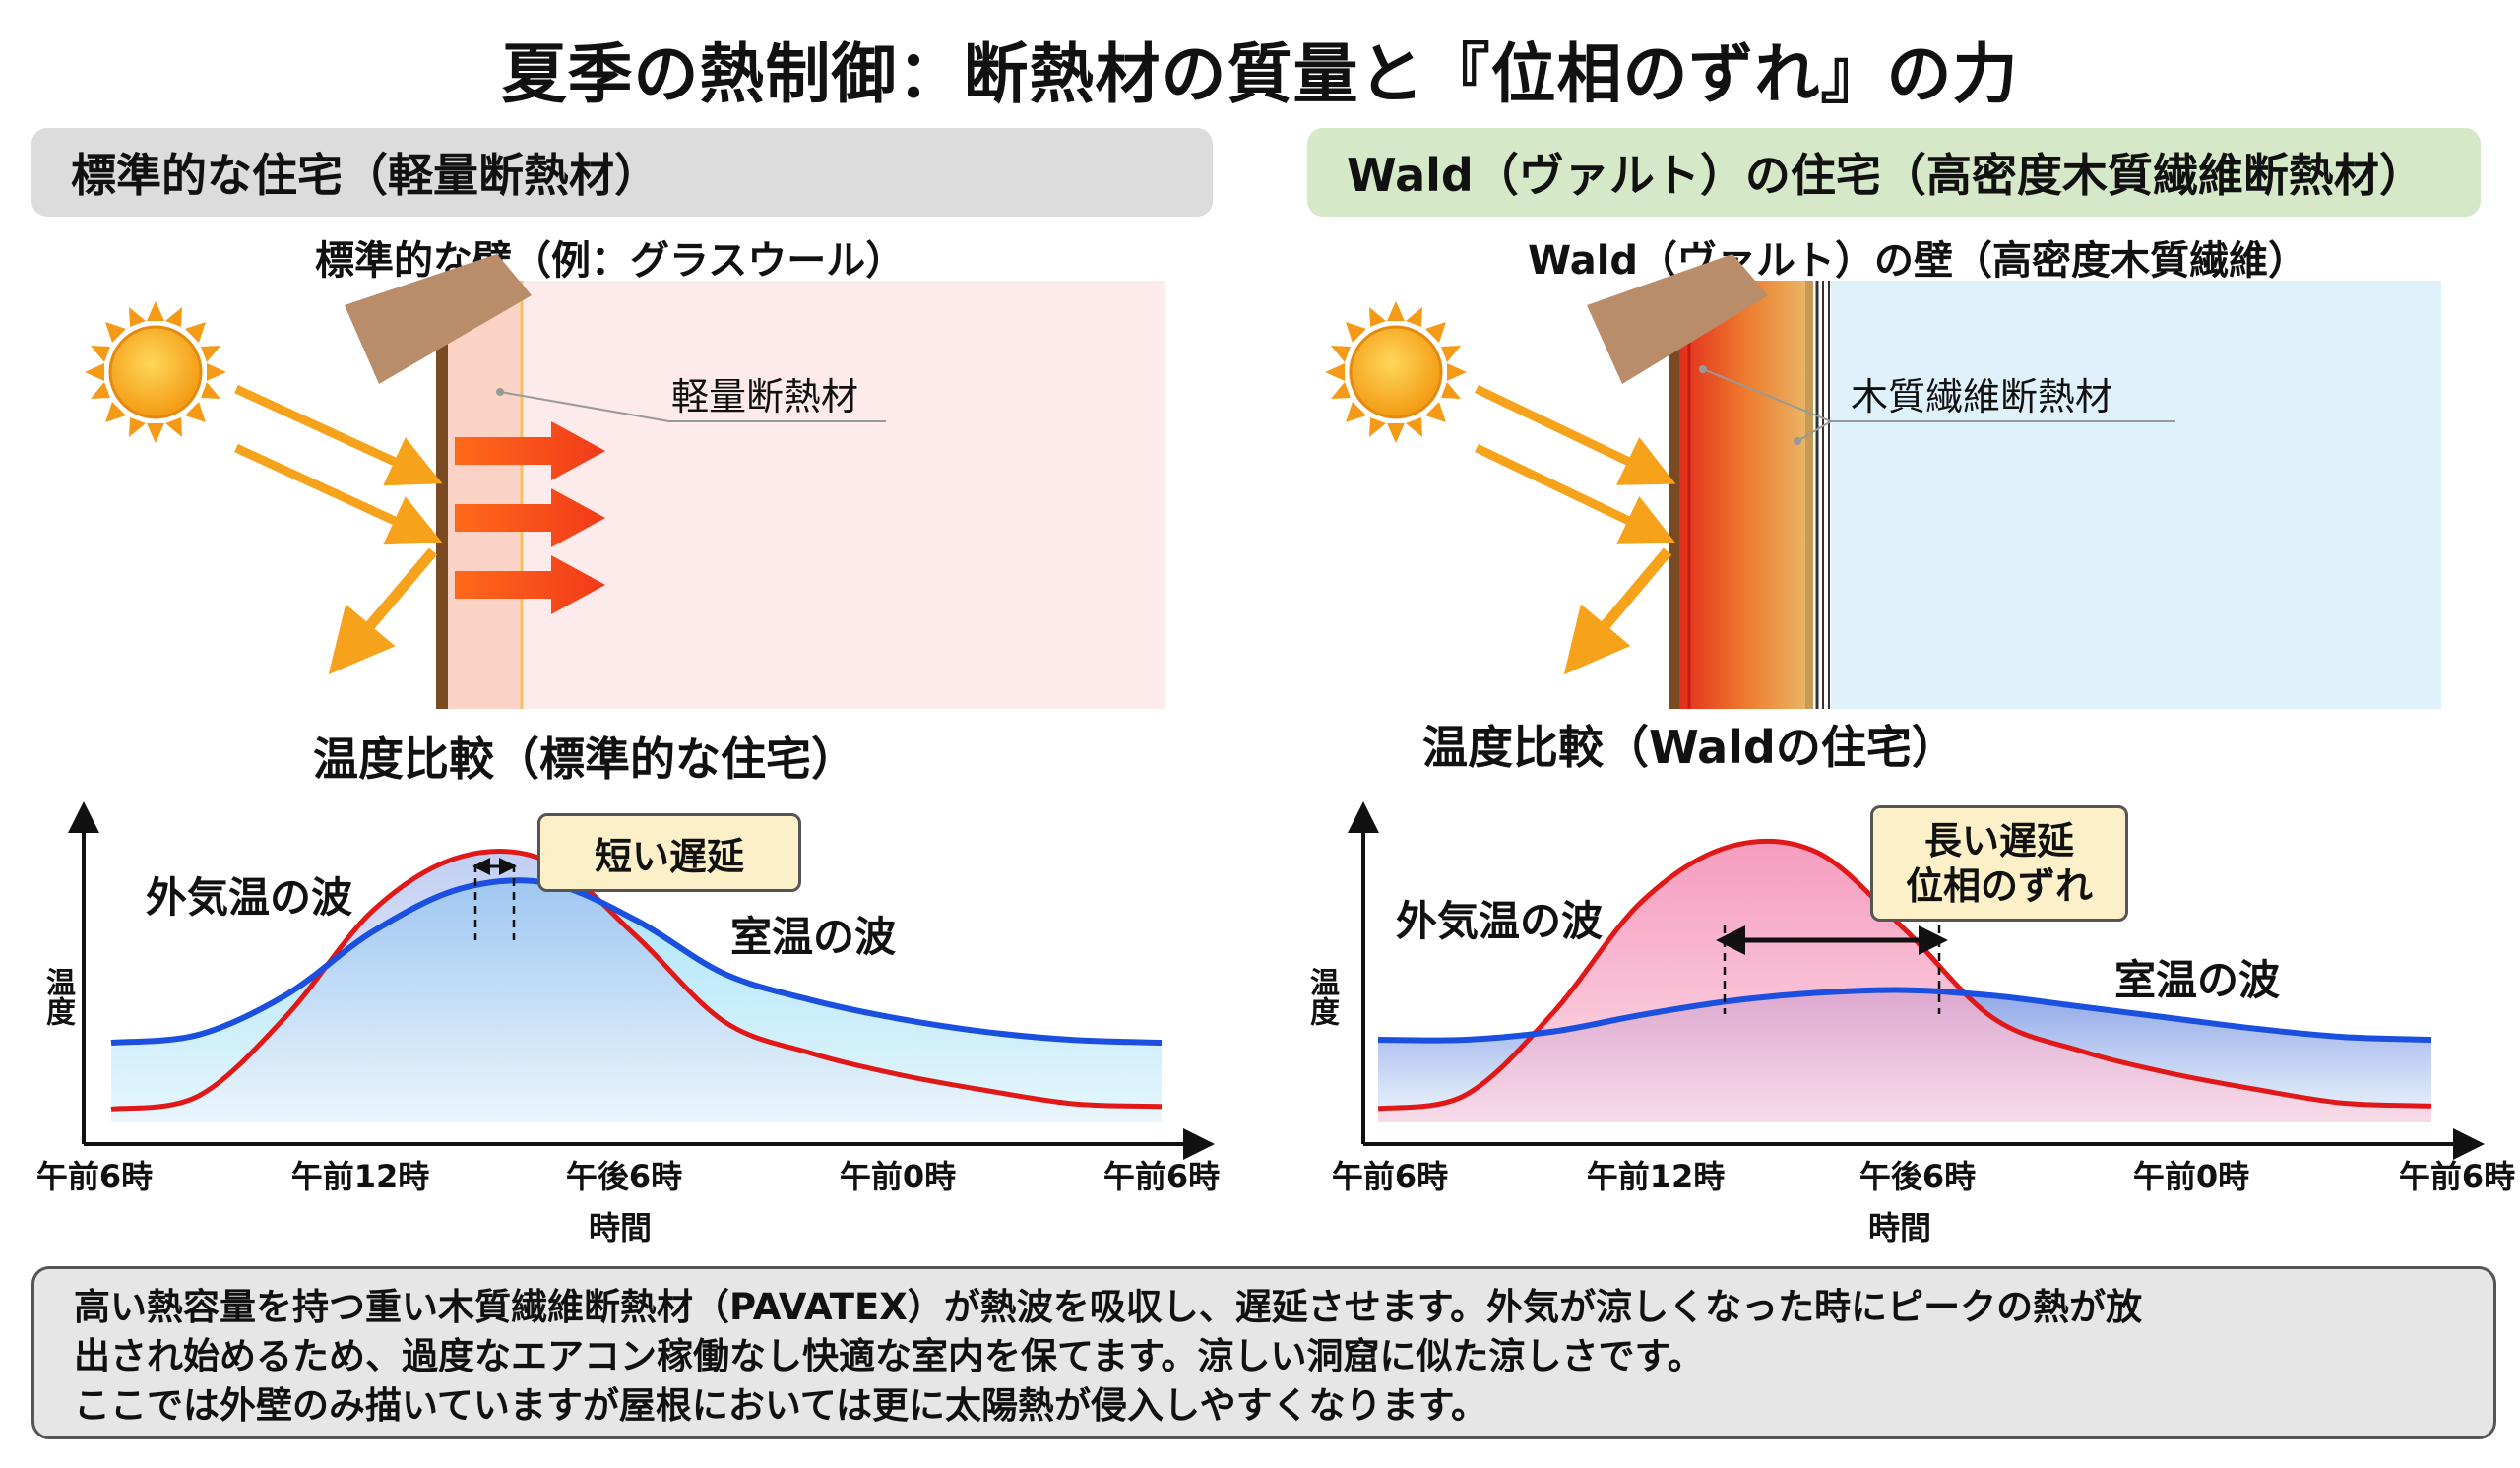  Describe the element at coordinates (610, 261) in the screenshot. I see `standard-wall-title: 標準的な壁（例：グラスウール）` at that location.